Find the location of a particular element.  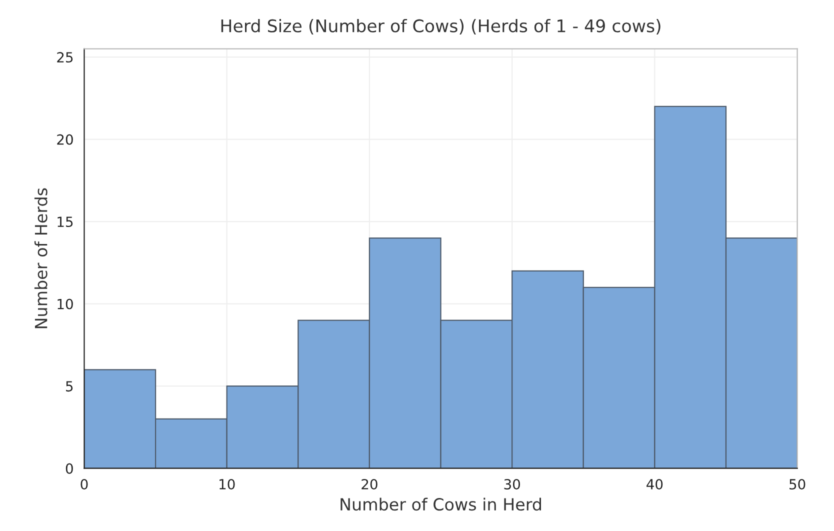

y-tick-label: 5 is located at coordinates (69, 386).